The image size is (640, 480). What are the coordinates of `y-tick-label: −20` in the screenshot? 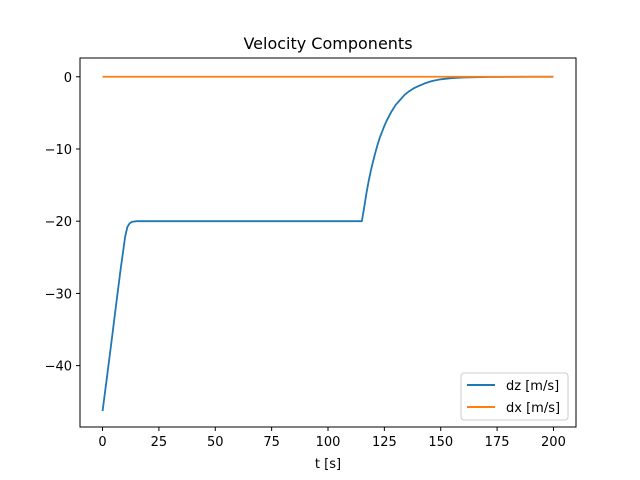 It's located at (58, 222).